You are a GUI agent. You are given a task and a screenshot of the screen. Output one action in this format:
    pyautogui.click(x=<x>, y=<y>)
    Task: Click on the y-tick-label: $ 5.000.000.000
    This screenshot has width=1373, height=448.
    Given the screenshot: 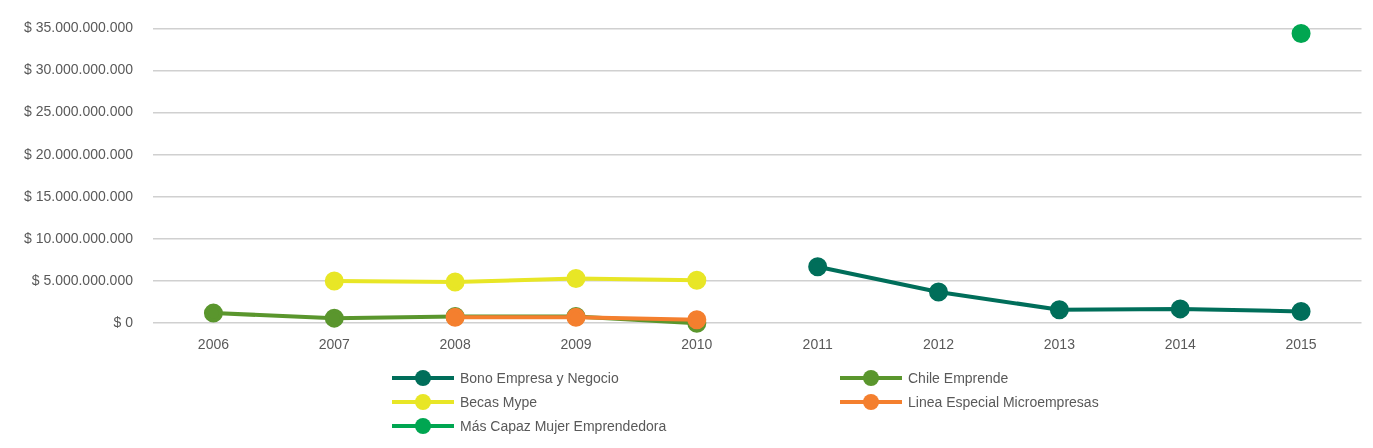 What is the action you would take?
    pyautogui.click(x=82, y=279)
    